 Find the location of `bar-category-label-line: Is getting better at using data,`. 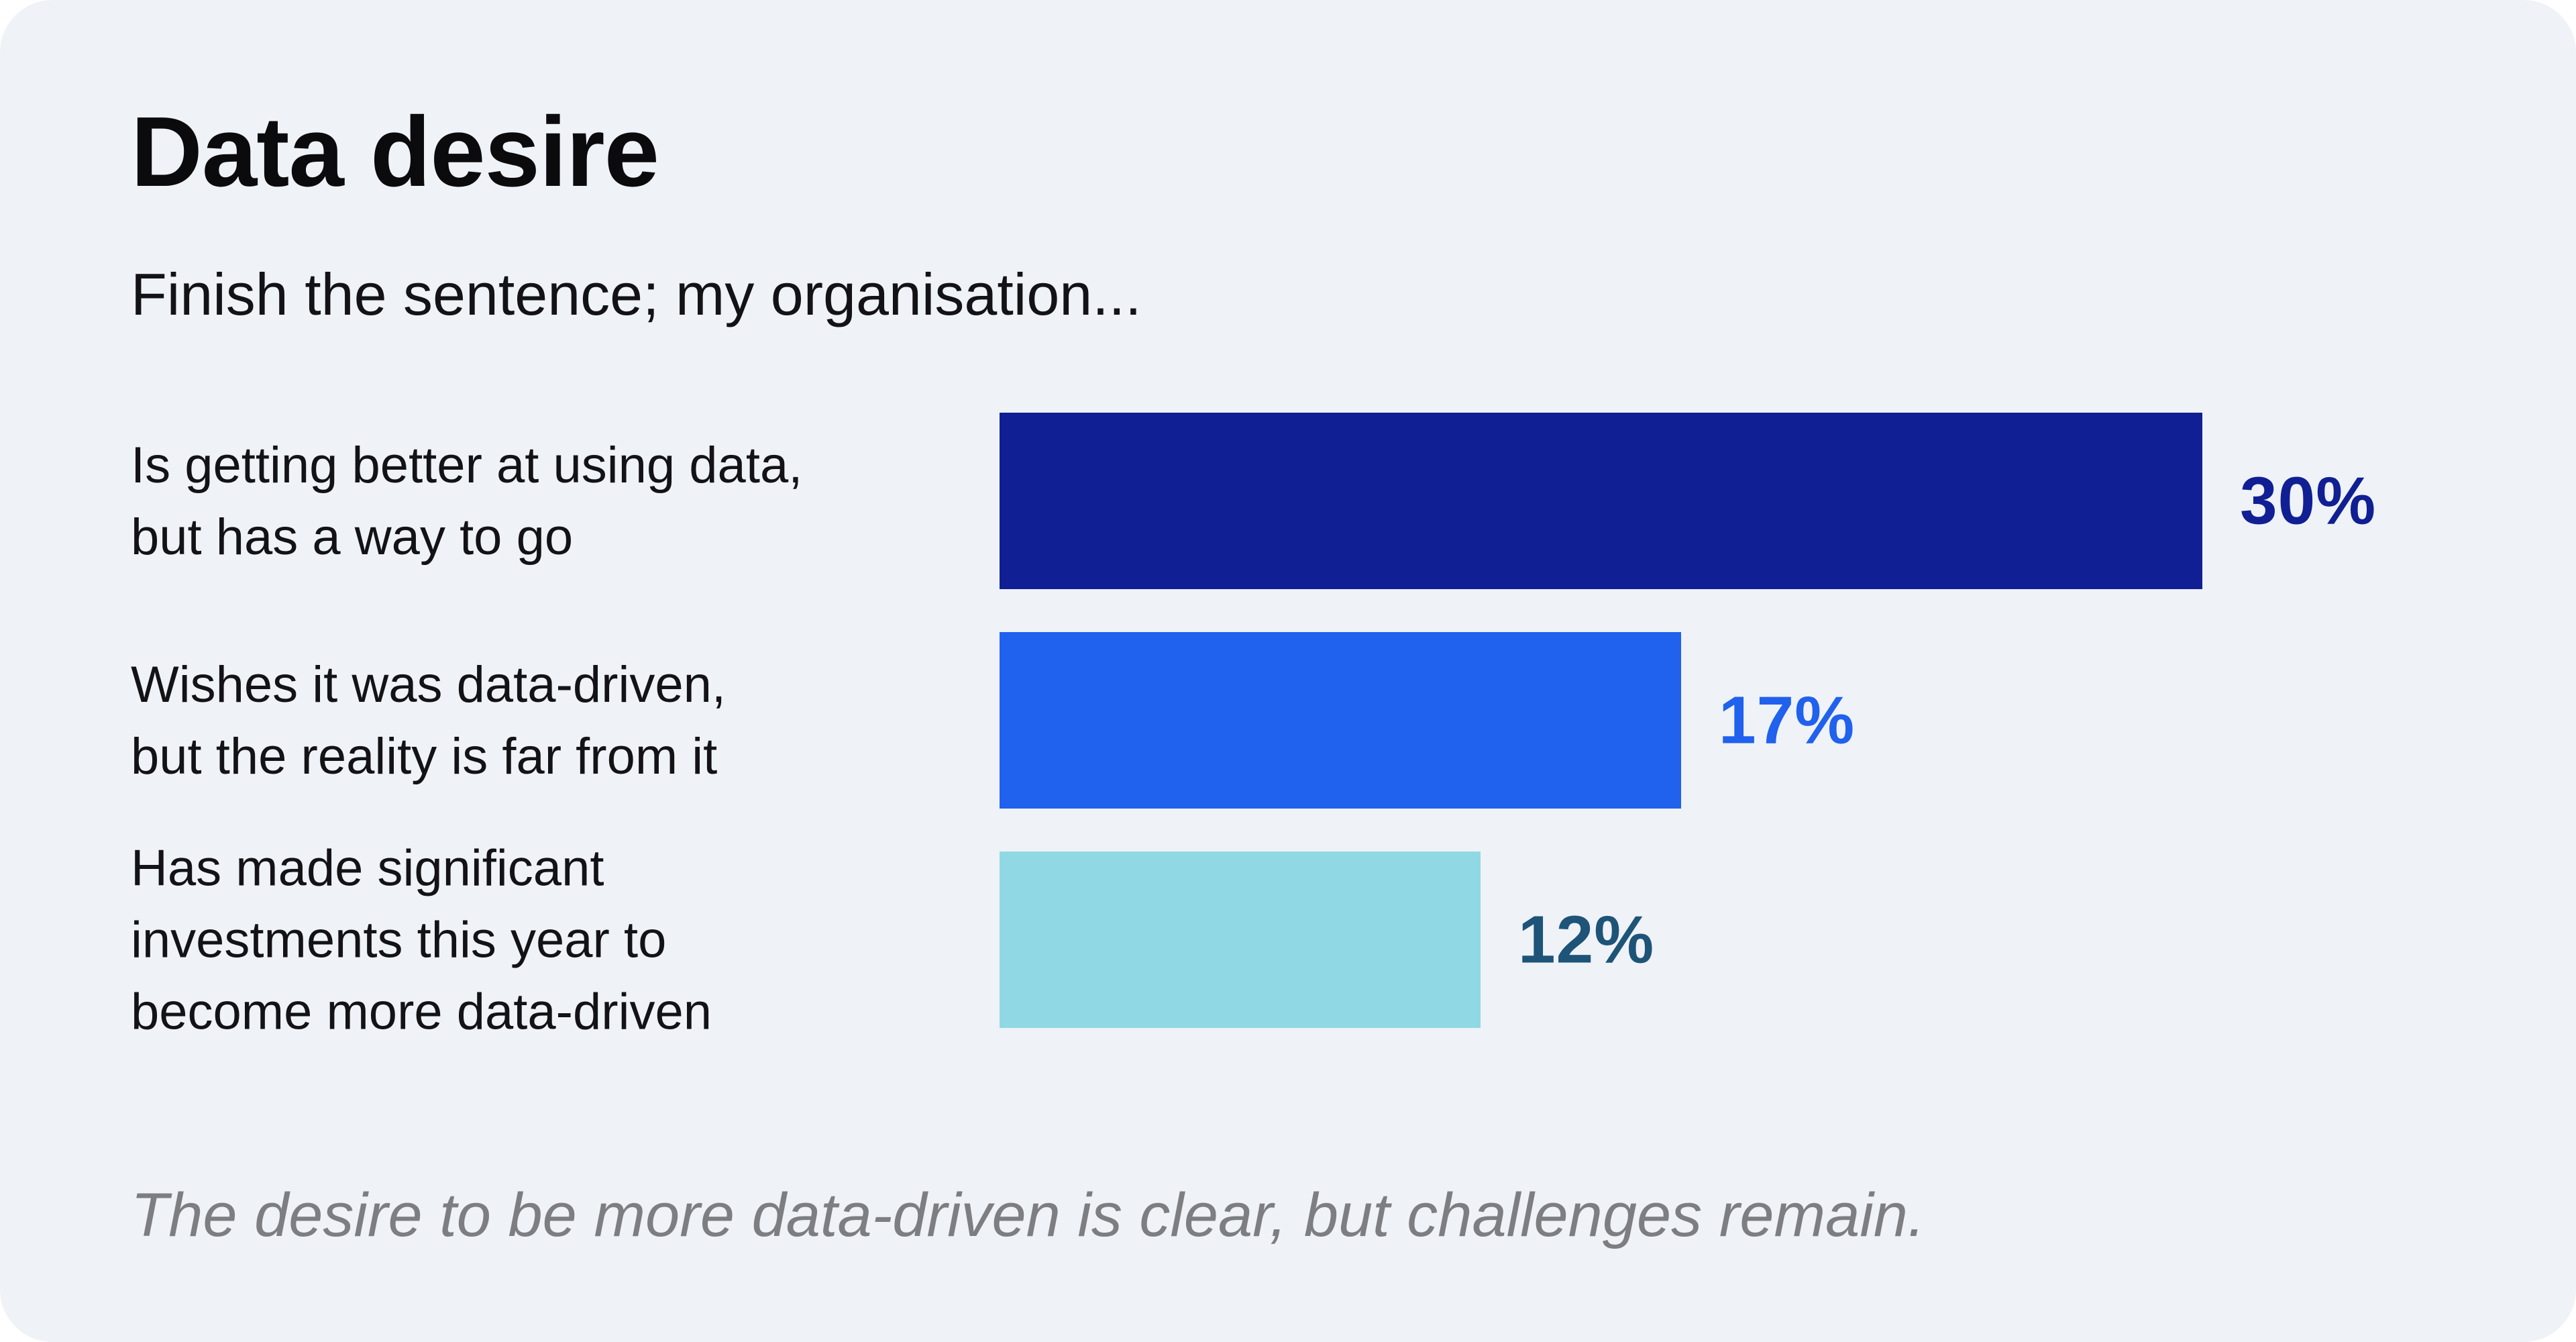

bar-category-label-line: Is getting better at using data, is located at coordinates (467, 465).